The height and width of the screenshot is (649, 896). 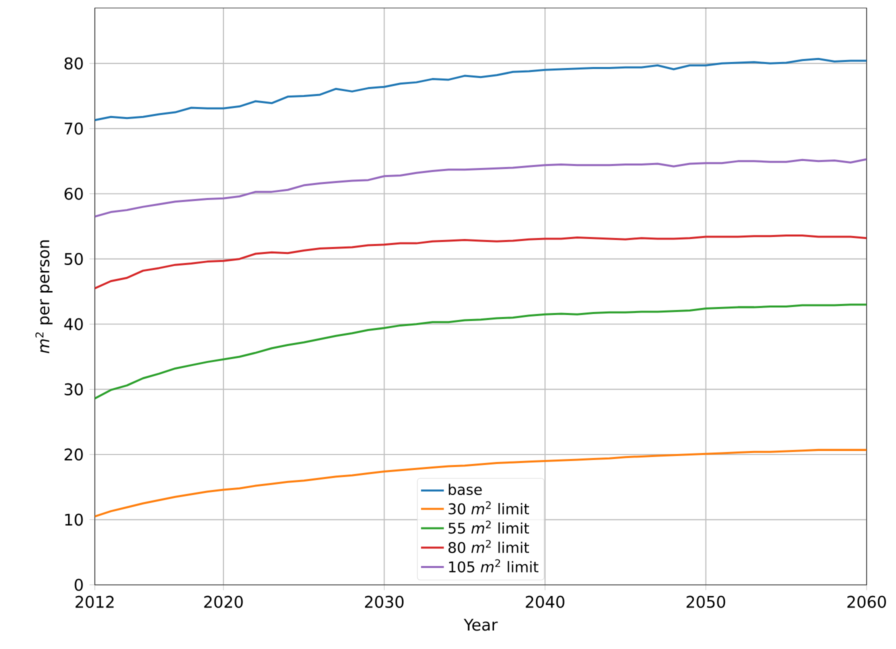 What do you see at coordinates (73, 63) in the screenshot?
I see `y-tick-label: 80` at bounding box center [73, 63].